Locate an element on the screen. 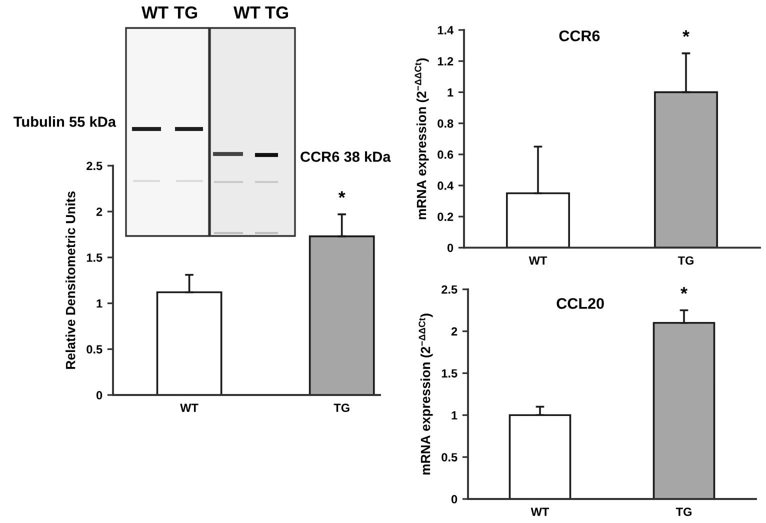  y-tick-label: 1.4 is located at coordinates (446, 30).